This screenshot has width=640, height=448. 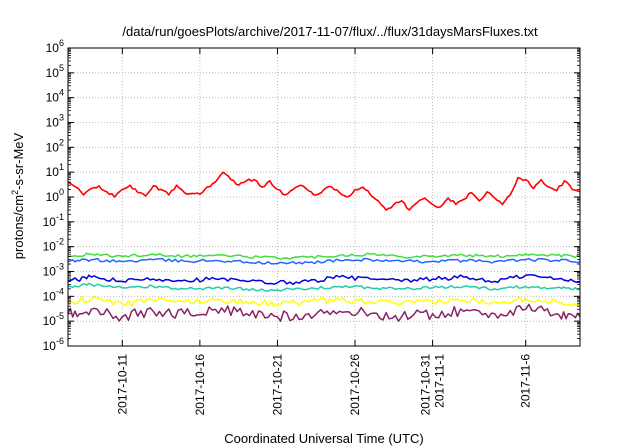 I want to click on y-tick-exponent: 0, so click(x=61, y=192).